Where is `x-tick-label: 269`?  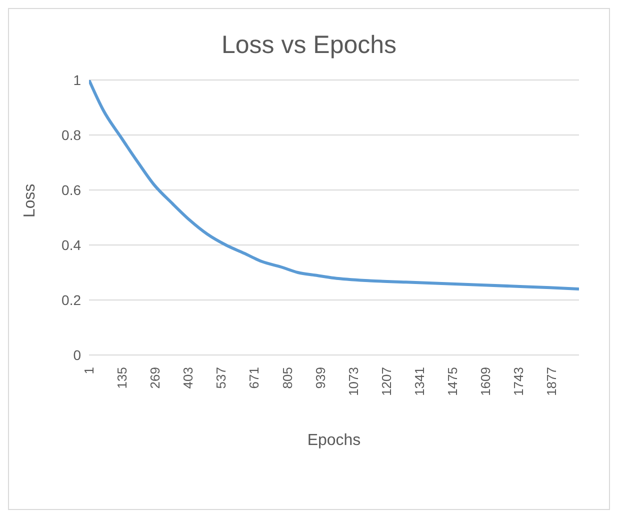 x-tick-label: 269 is located at coordinates (155, 378).